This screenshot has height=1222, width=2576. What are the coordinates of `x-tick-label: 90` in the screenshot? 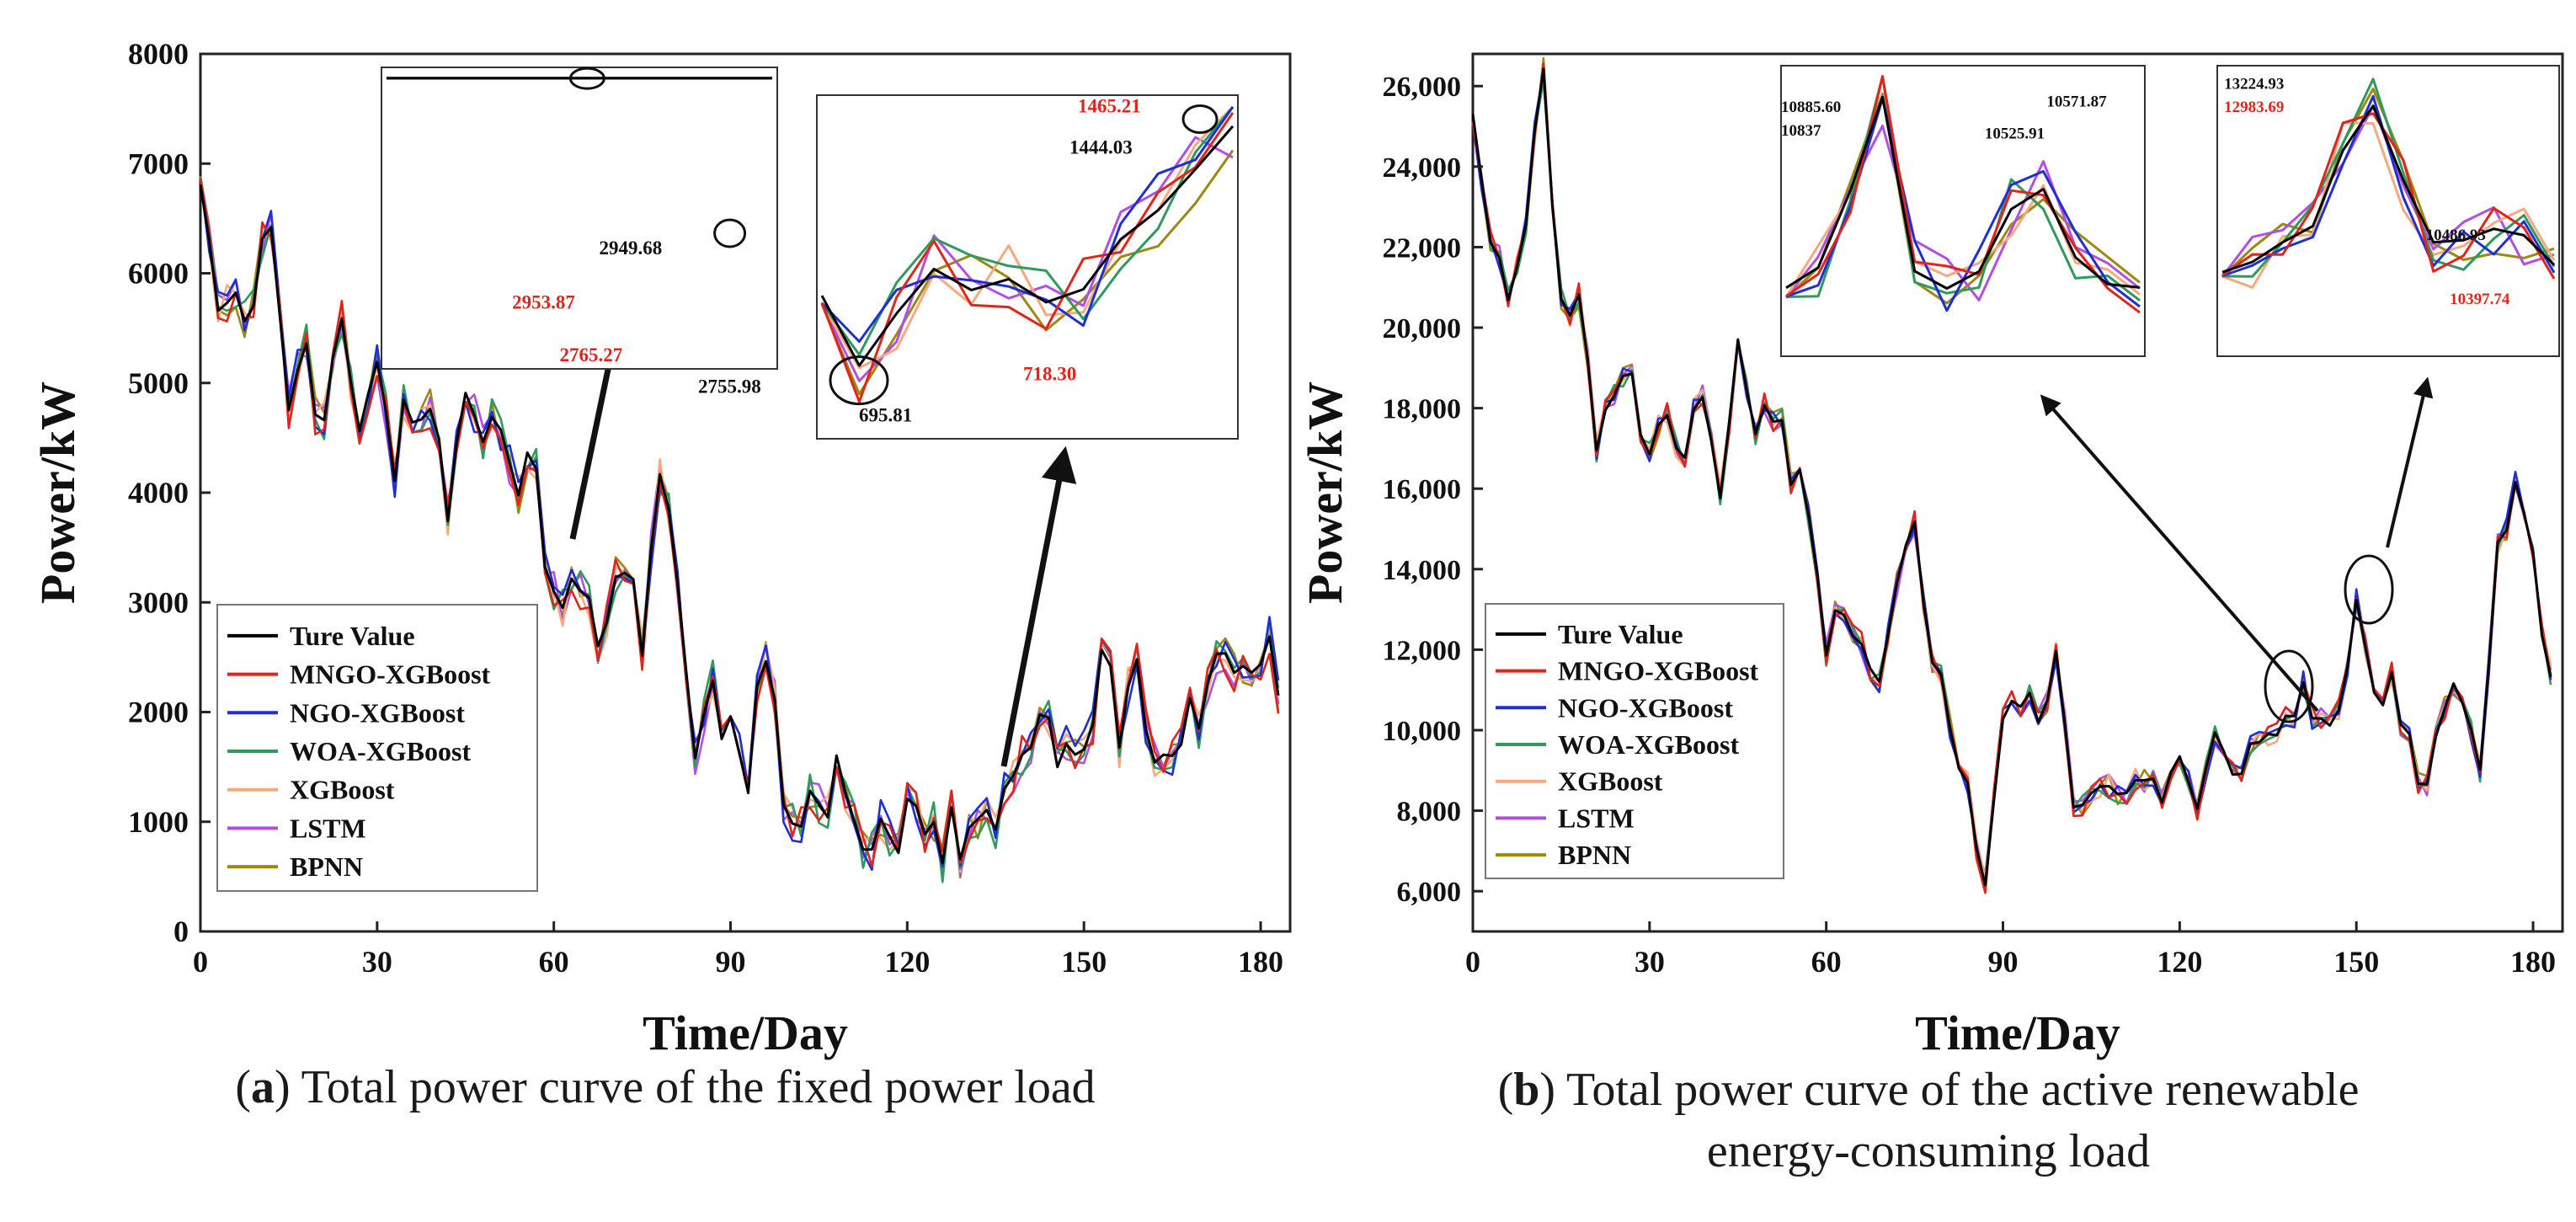 It's located at (2003, 962).